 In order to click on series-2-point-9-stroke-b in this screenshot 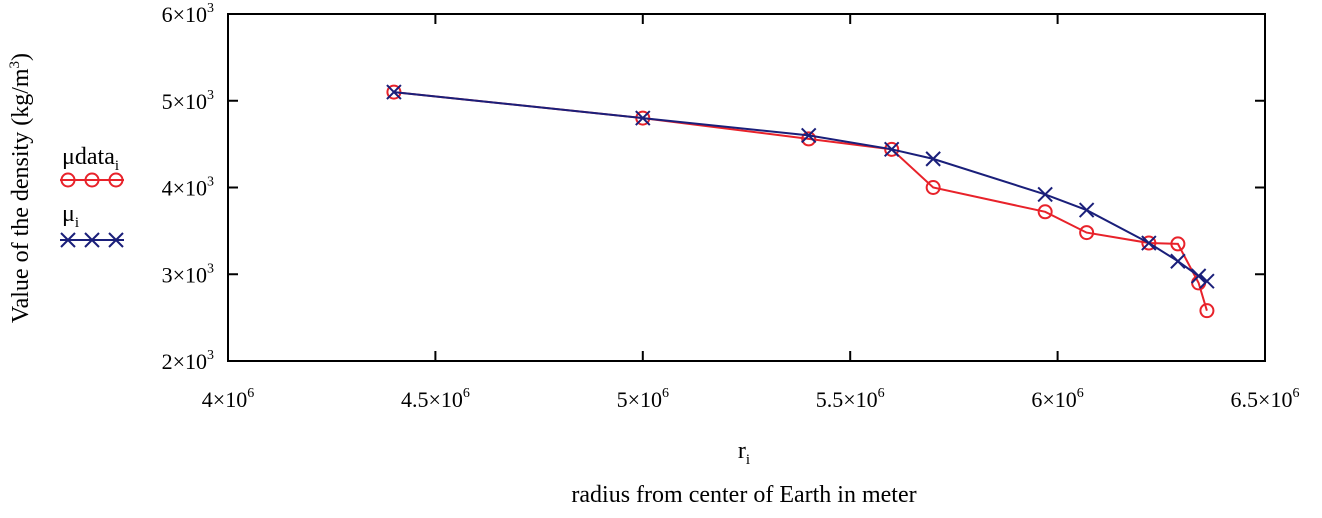, I will do `click(1178, 261)`.